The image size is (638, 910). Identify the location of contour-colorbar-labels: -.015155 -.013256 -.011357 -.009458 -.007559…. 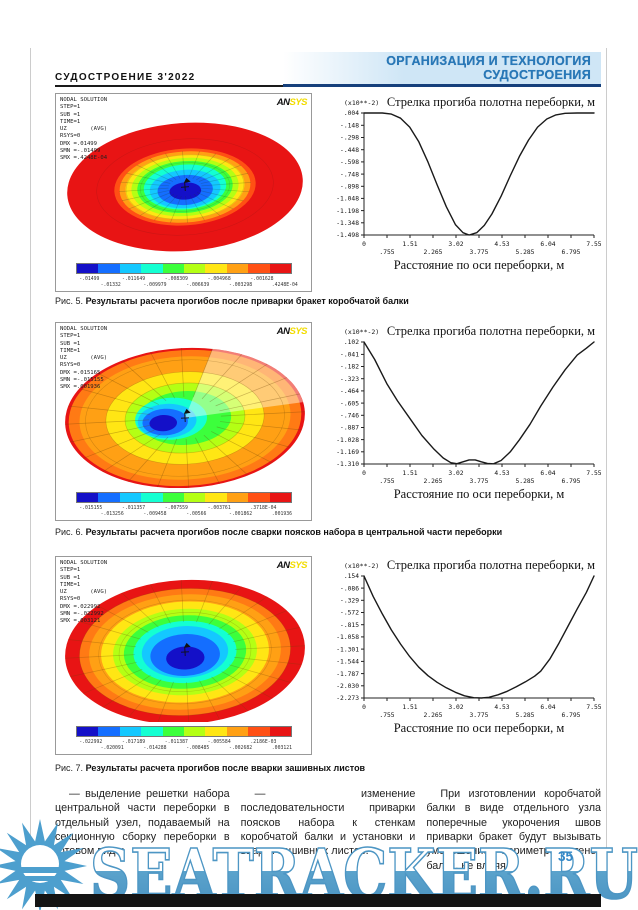
(186, 511).